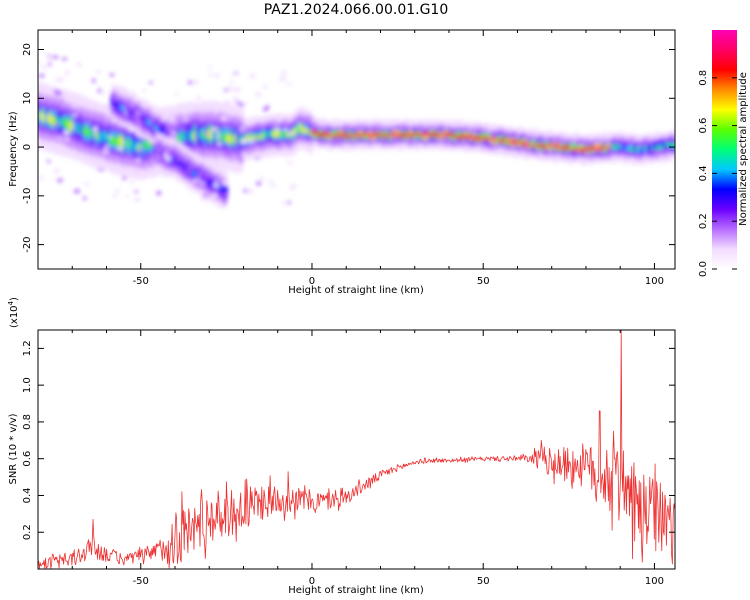  Describe the element at coordinates (356, 290) in the screenshot. I see `spectrogram-x-label: Height of straight line (km)` at that location.